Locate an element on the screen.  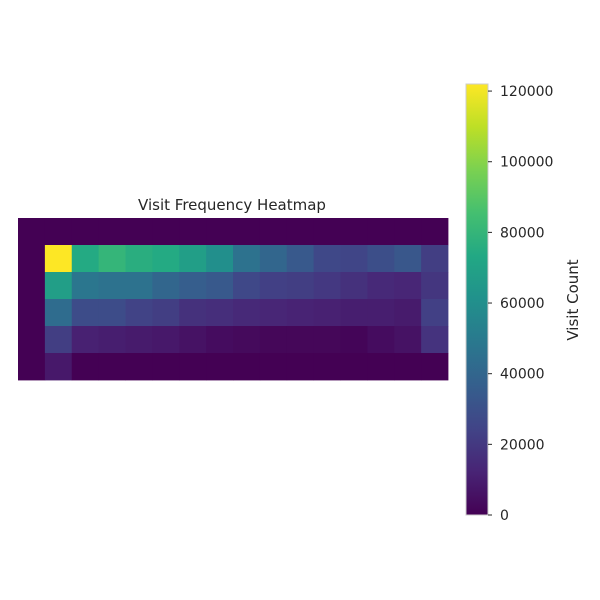
colorbar-tick-label: 40000 is located at coordinates (522, 375).